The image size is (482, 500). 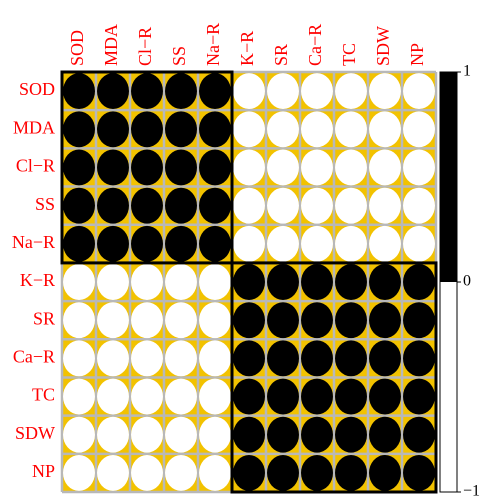 I want to click on column-label: TC, so click(x=349, y=54).